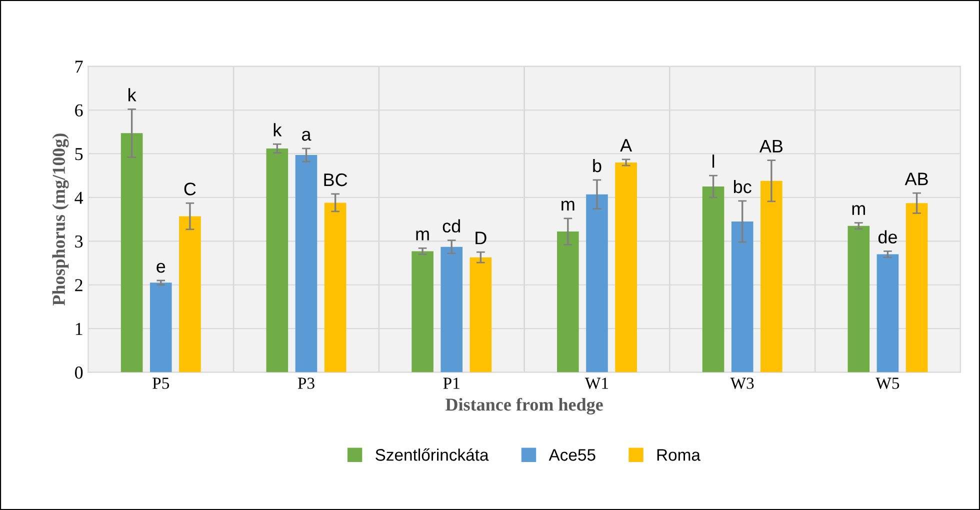 This screenshot has height=510, width=980. Describe the element at coordinates (336, 179) in the screenshot. I see `data-label: BC` at that location.